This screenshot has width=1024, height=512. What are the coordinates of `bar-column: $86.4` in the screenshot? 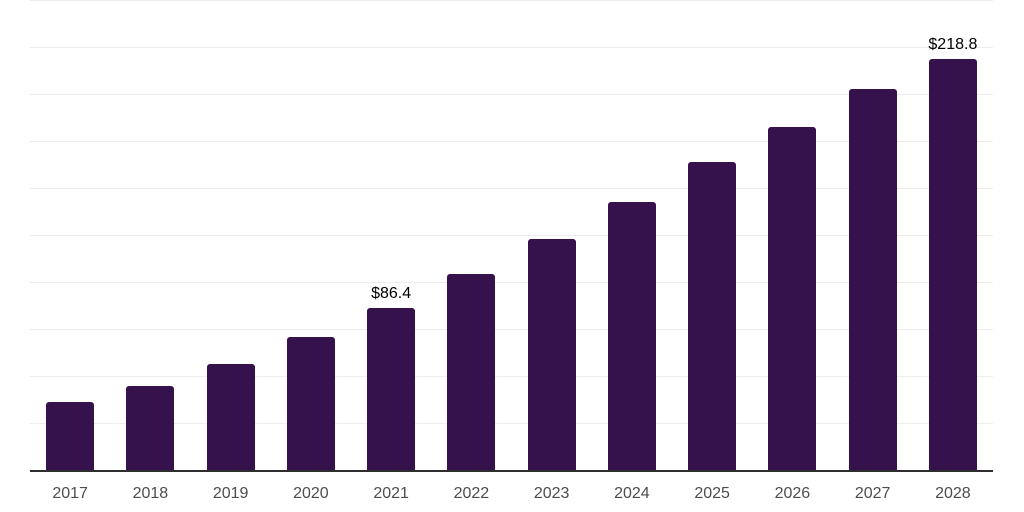 It's located at (391, 235).